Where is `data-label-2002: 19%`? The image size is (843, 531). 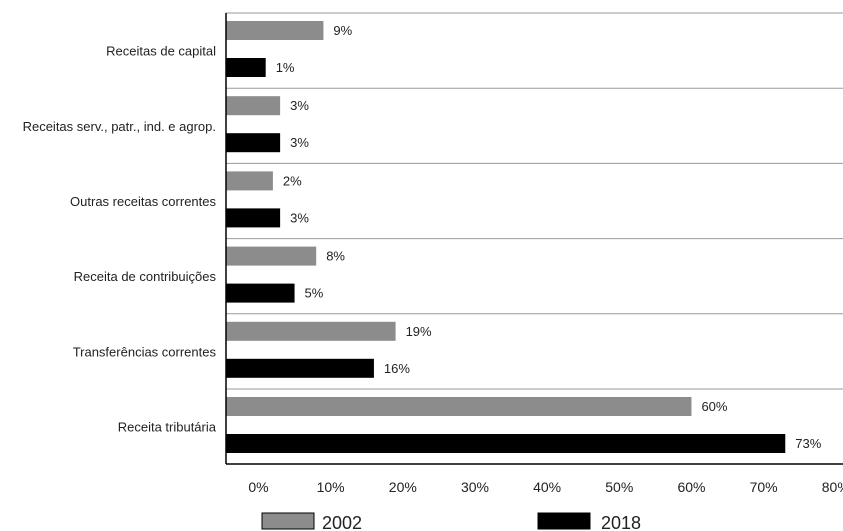 data-label-2002: 19% is located at coordinates (419, 331).